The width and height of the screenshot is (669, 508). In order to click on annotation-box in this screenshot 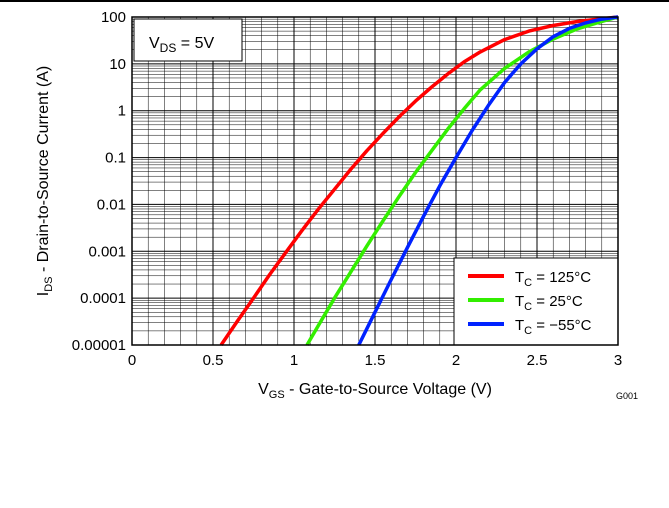, I will do `click(188, 40)`.